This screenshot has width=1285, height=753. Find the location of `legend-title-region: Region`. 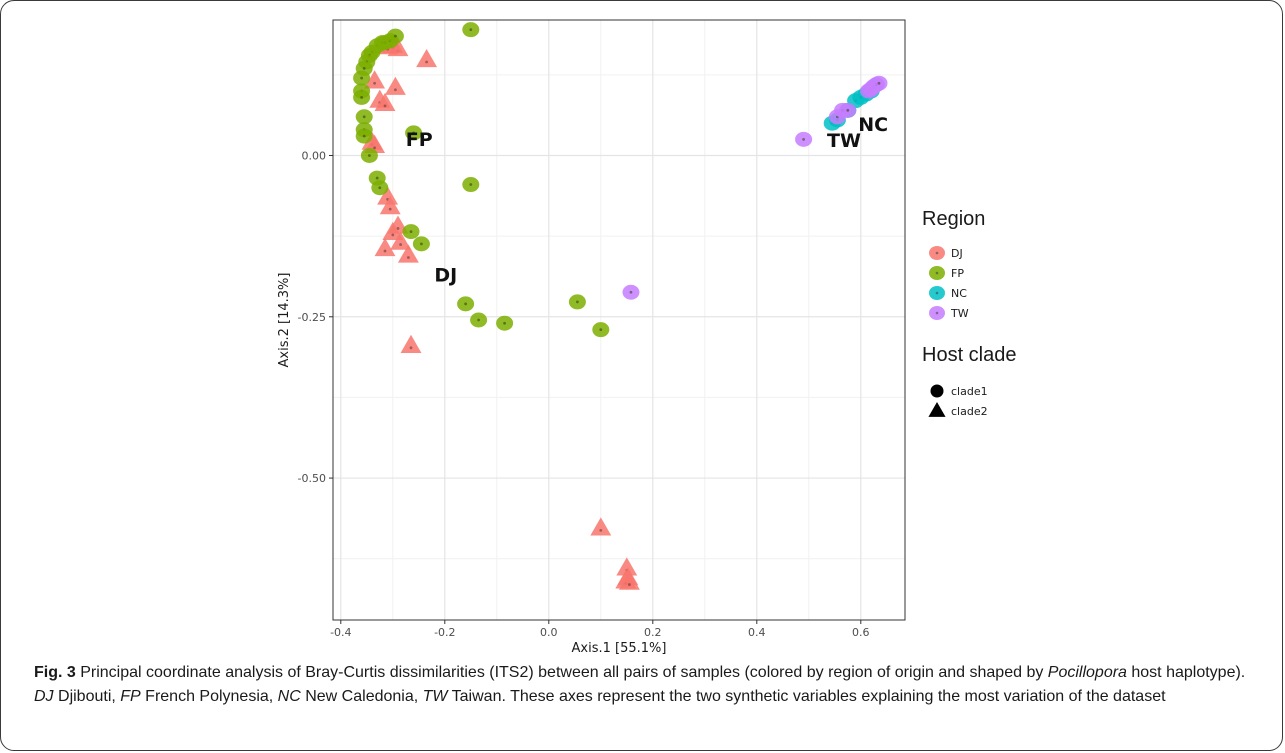

legend-title-region: Region is located at coordinates (953, 219).